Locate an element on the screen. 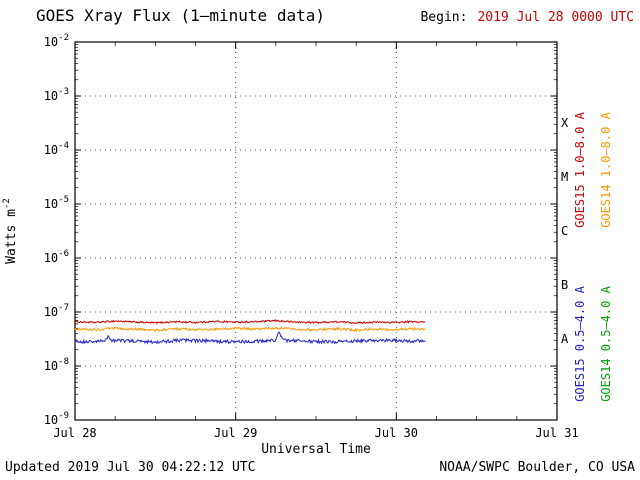  y-axis-label: Watts m-2 is located at coordinates (10, 231).